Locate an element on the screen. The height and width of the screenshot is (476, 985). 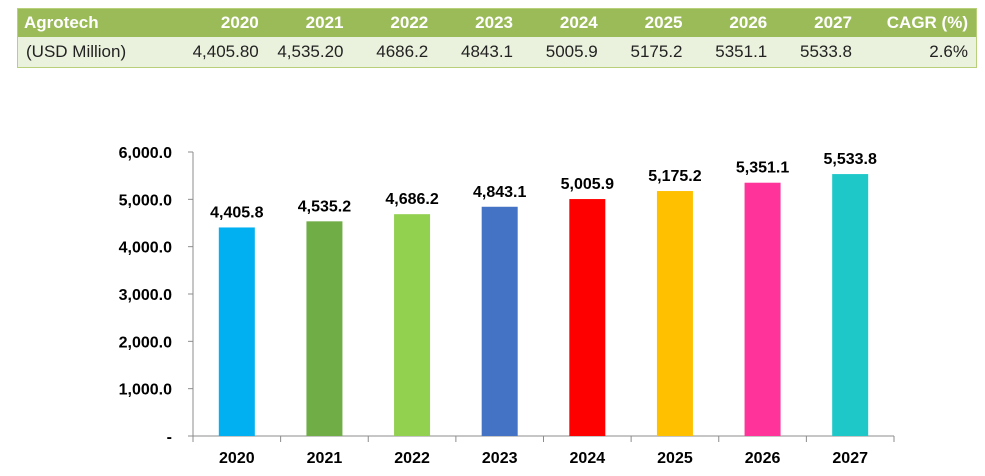
table-cell: 4686.2 is located at coordinates (394, 52).